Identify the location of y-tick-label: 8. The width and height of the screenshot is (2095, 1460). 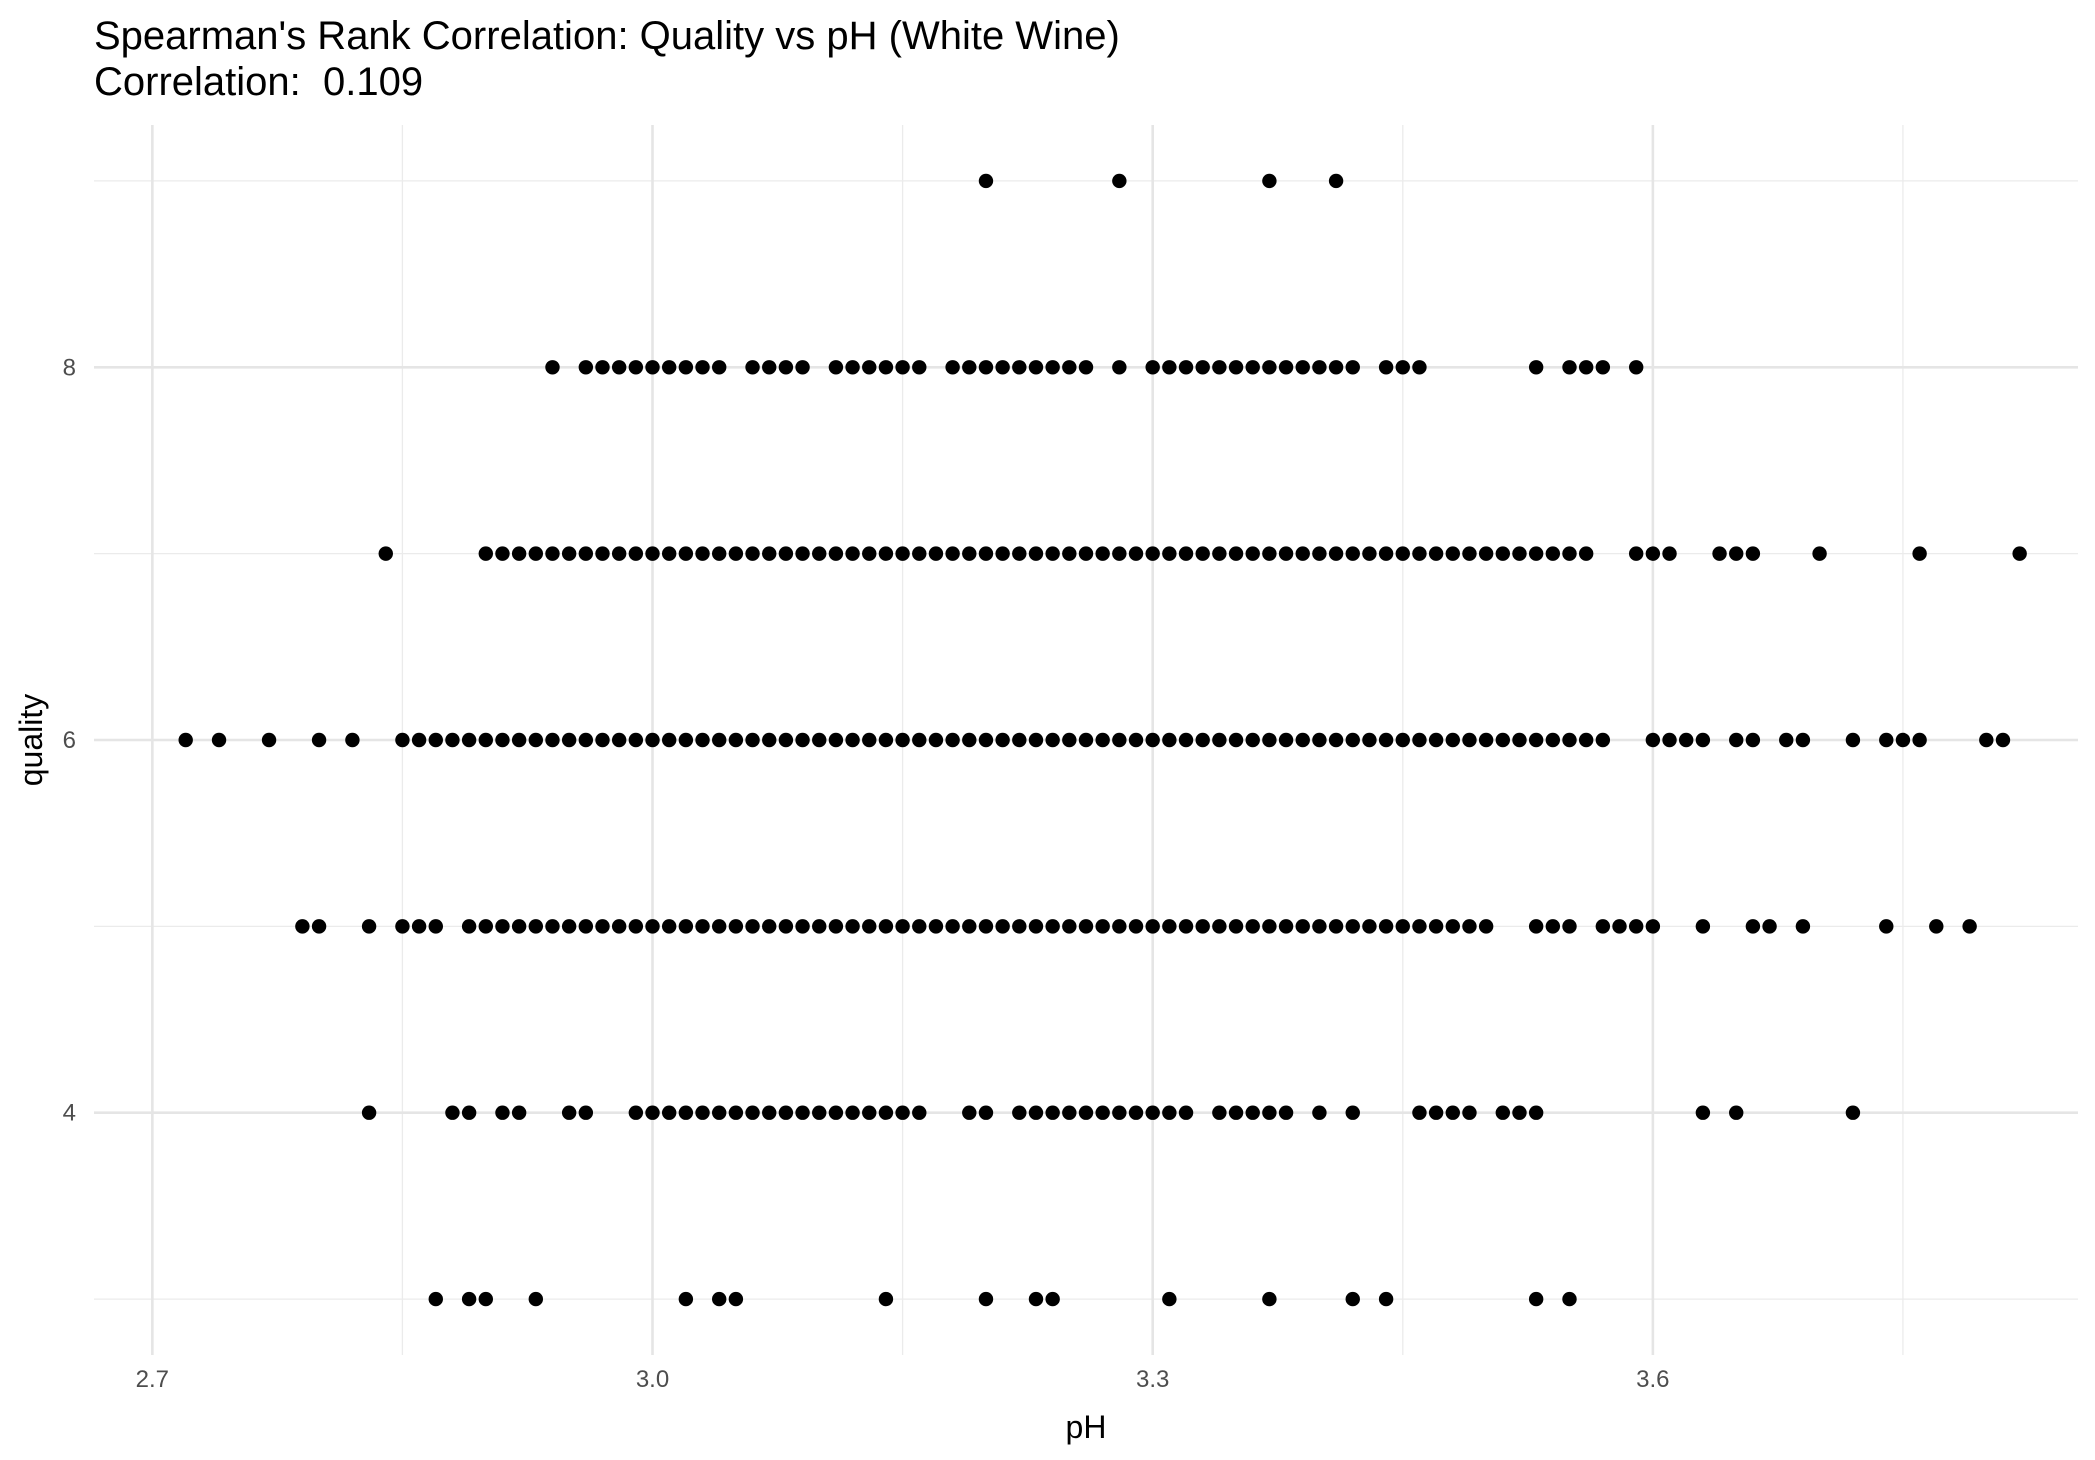
(69, 367).